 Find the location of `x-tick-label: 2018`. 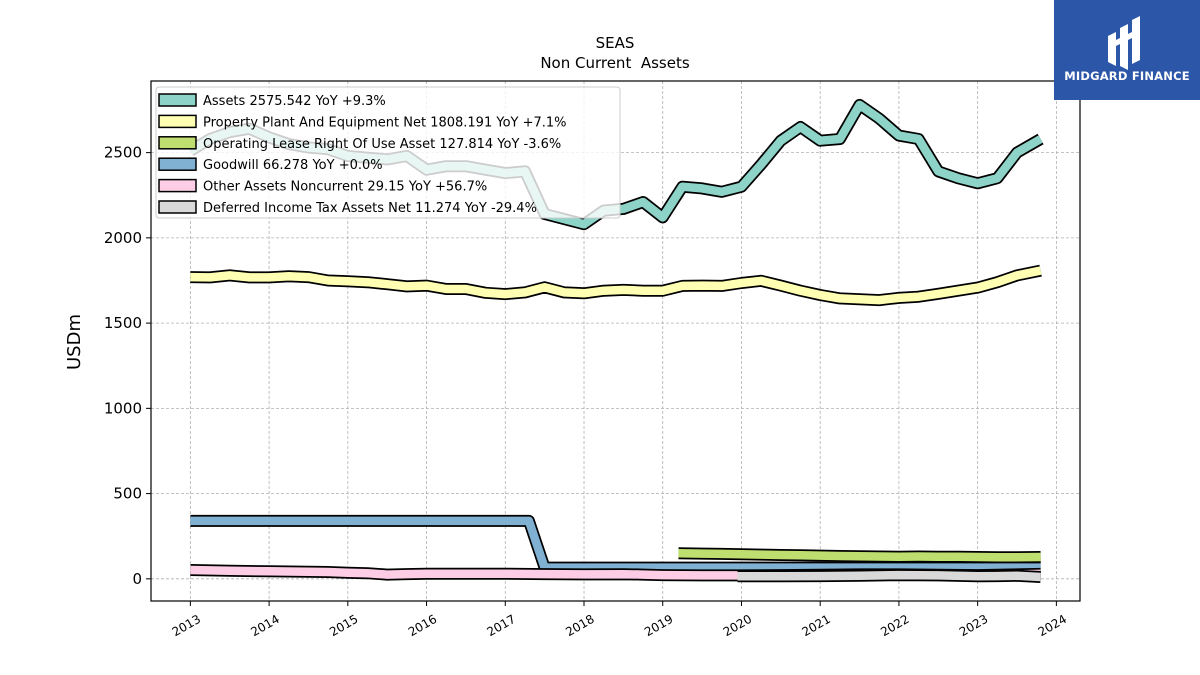

x-tick-label: 2018 is located at coordinates (579, 625).